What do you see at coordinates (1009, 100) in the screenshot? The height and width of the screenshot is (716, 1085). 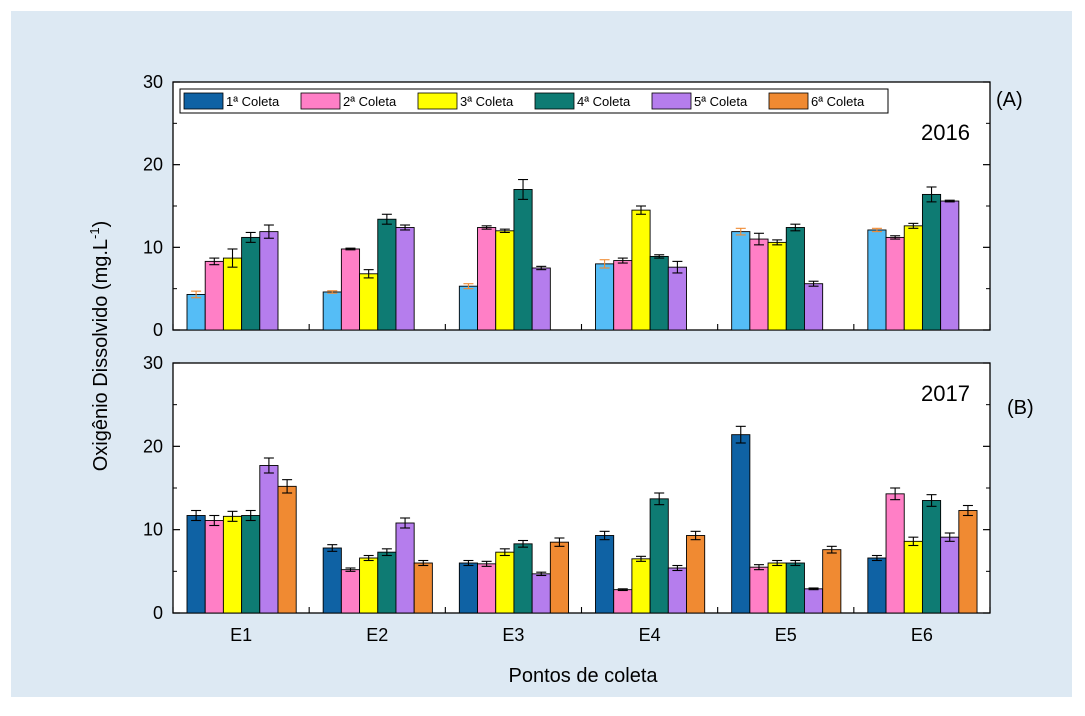 I see `panel-a-tag: (A)` at bounding box center [1009, 100].